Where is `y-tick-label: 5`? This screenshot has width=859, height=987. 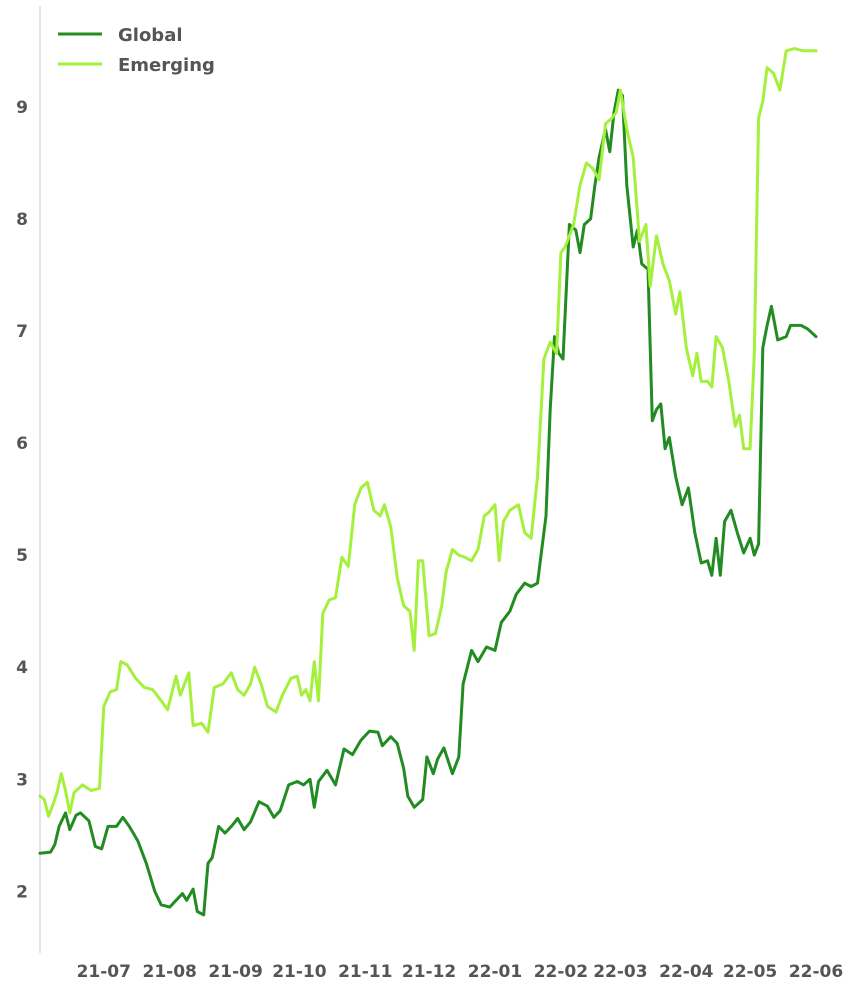 y-tick-label: 5 is located at coordinates (22, 556).